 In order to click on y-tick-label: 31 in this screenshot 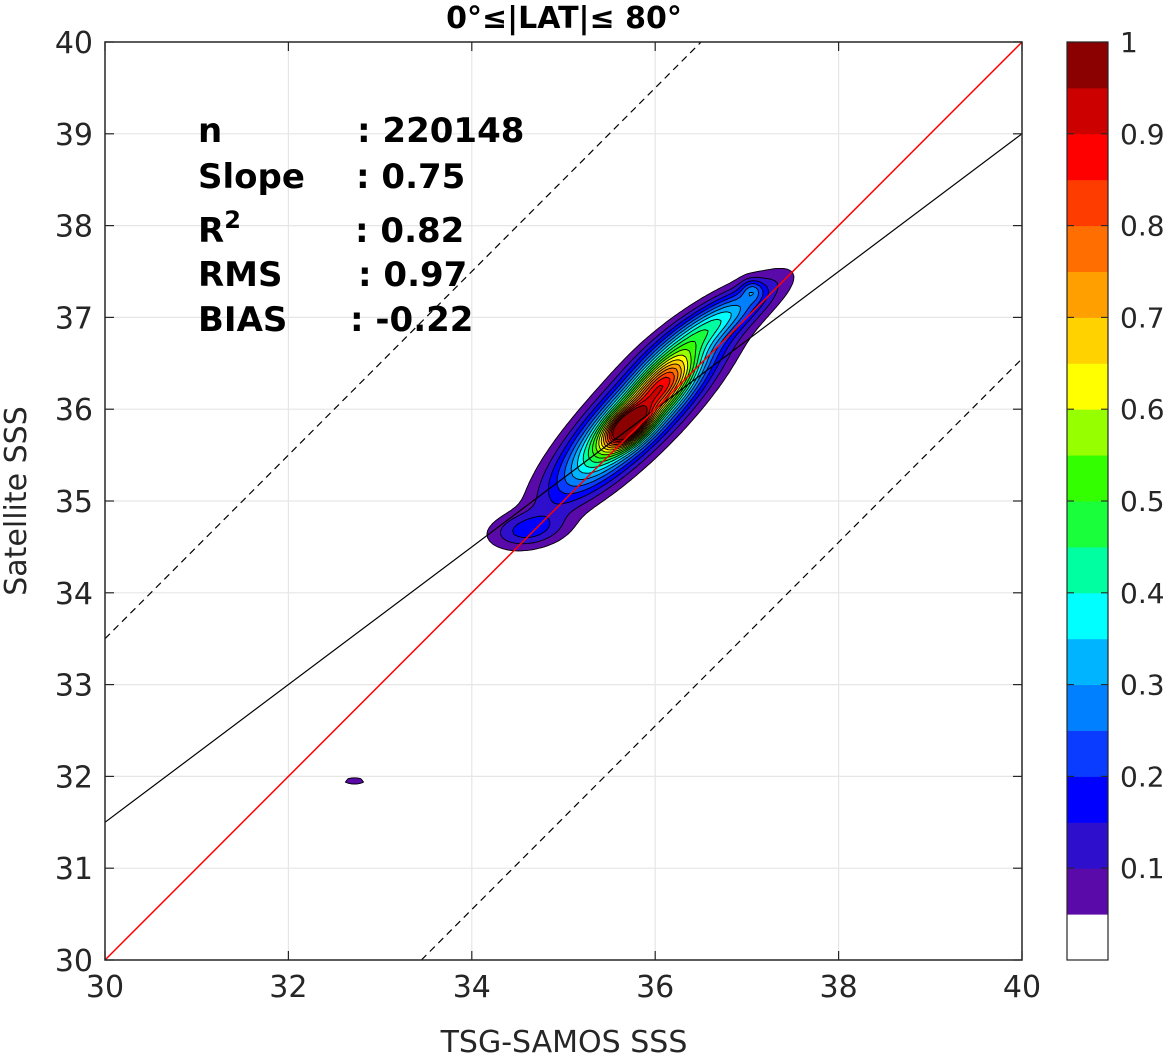, I will do `click(74, 869)`.